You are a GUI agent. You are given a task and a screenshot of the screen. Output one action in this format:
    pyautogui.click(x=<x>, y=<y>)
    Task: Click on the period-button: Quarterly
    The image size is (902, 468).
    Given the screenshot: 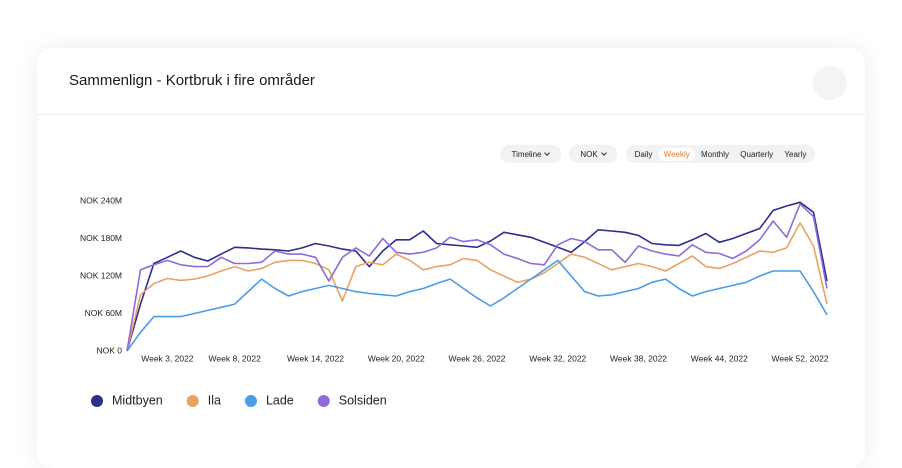 What is the action you would take?
    pyautogui.click(x=757, y=154)
    